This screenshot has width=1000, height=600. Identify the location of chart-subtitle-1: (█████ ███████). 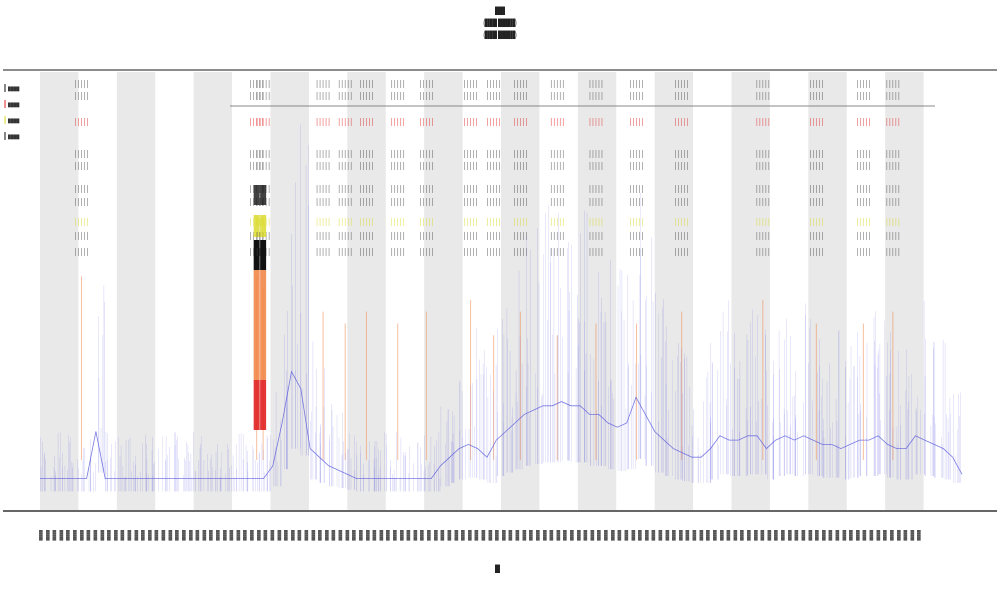
(500, 23).